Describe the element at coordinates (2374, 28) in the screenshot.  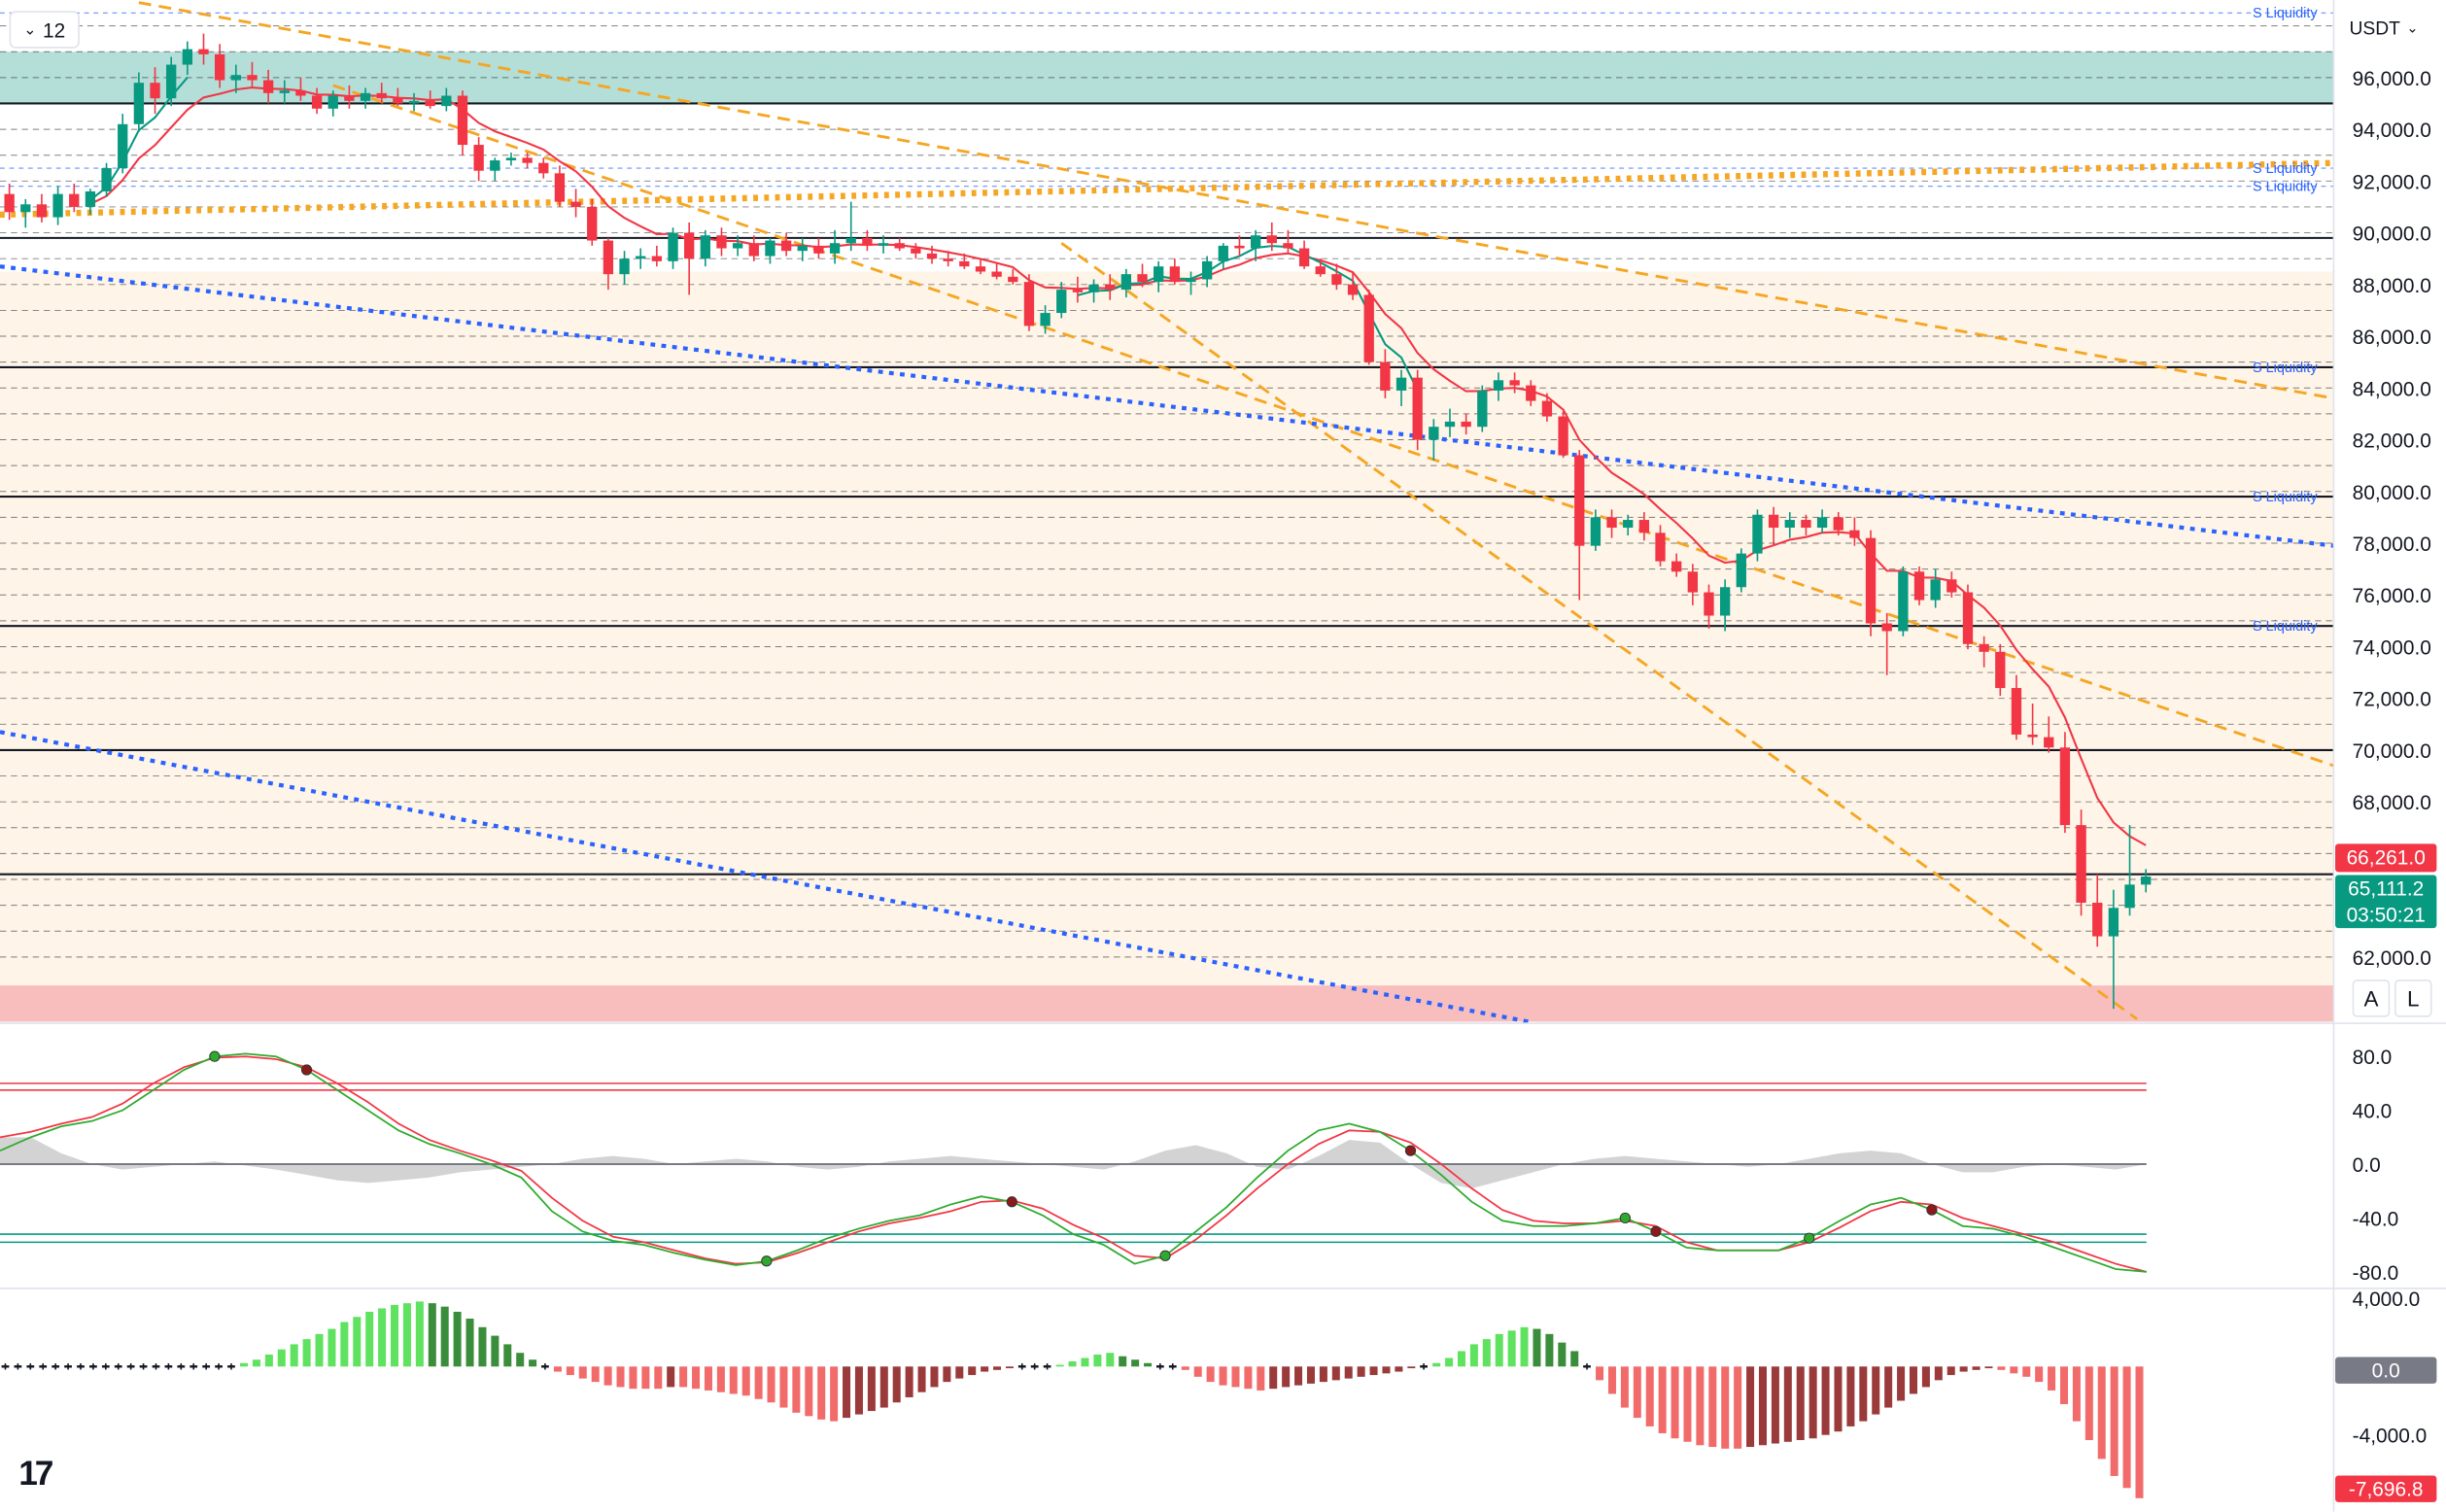
I see `currency-label: USDT` at that location.